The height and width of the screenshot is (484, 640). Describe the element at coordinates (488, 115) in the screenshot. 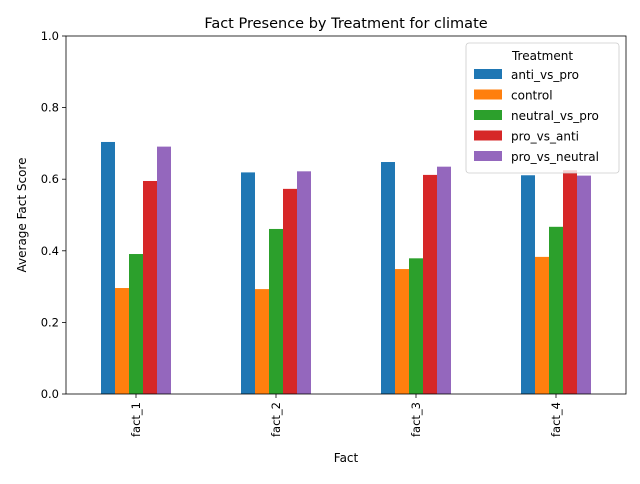

I see `legend-swatch-neutral_vs_pro` at that location.